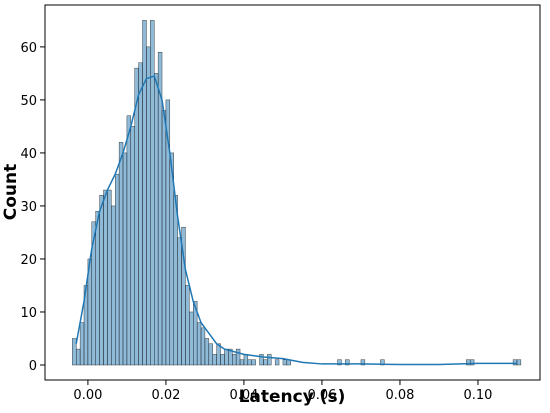  Describe the element at coordinates (292, 397) in the screenshot. I see `x-axis-label: Latency (s)` at that location.